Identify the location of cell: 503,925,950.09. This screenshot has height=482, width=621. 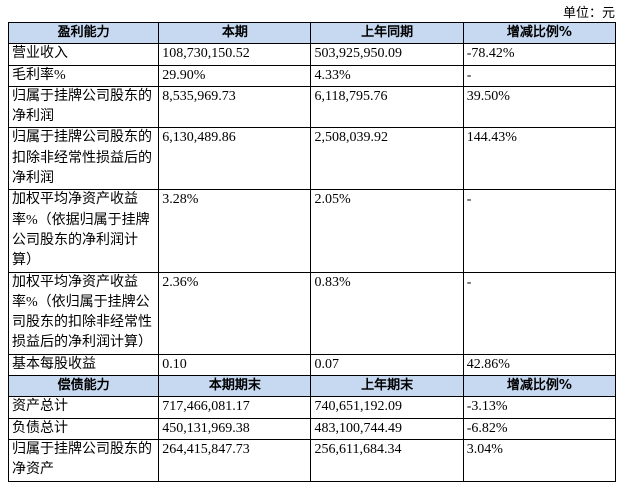
(387, 54).